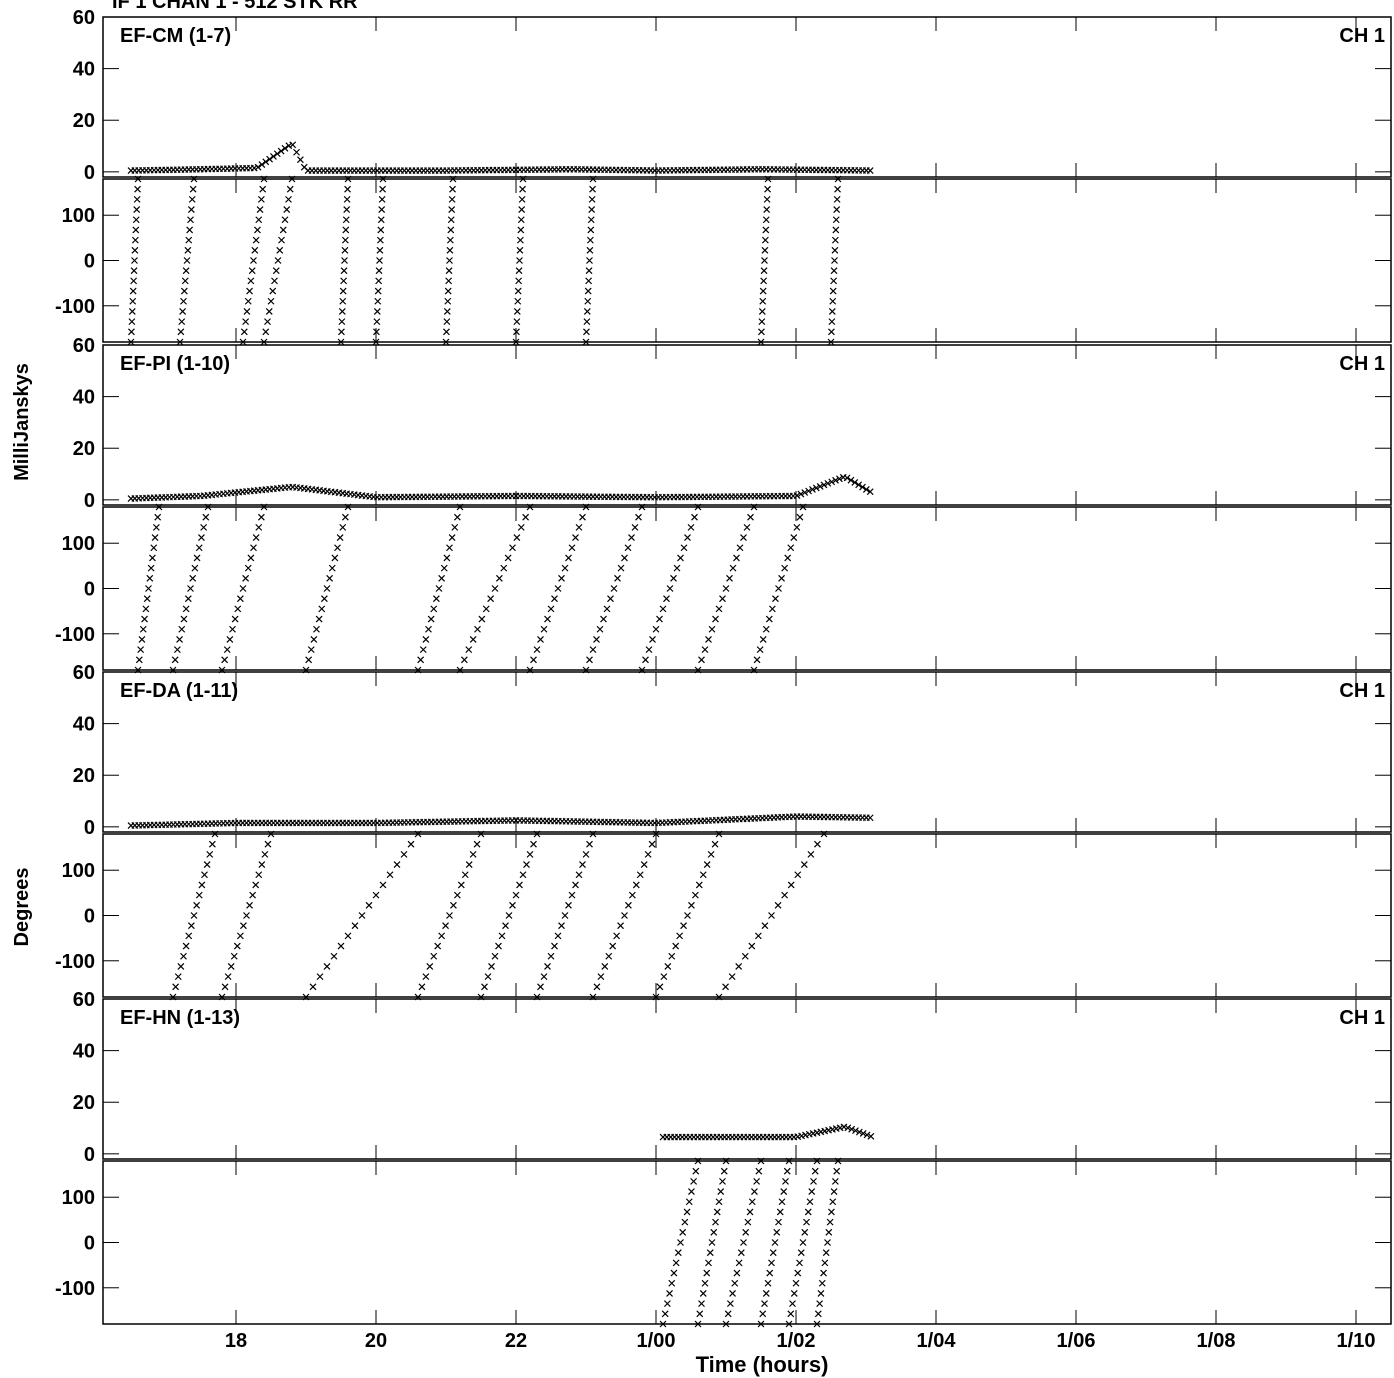 The image size is (1394, 1378). I want to click on phase-tick-label: 0, so click(89, 590).